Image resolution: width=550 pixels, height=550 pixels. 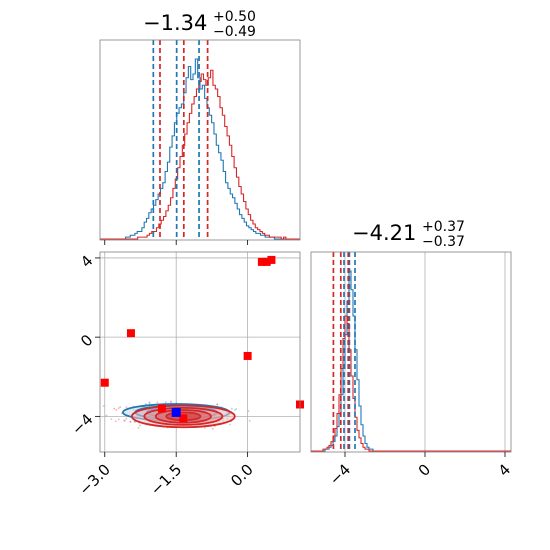 I want to click on param1-title-plus: +0.50, so click(x=234, y=17).